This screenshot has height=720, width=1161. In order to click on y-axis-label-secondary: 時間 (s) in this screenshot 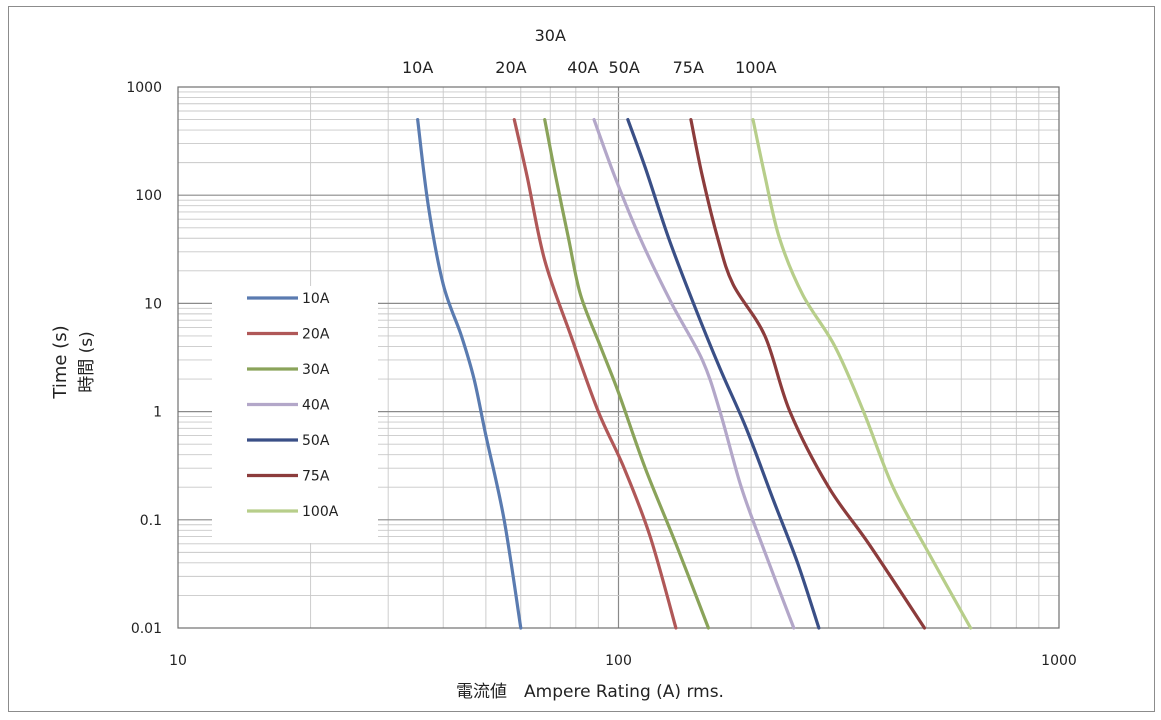, I will do `click(87, 362)`.